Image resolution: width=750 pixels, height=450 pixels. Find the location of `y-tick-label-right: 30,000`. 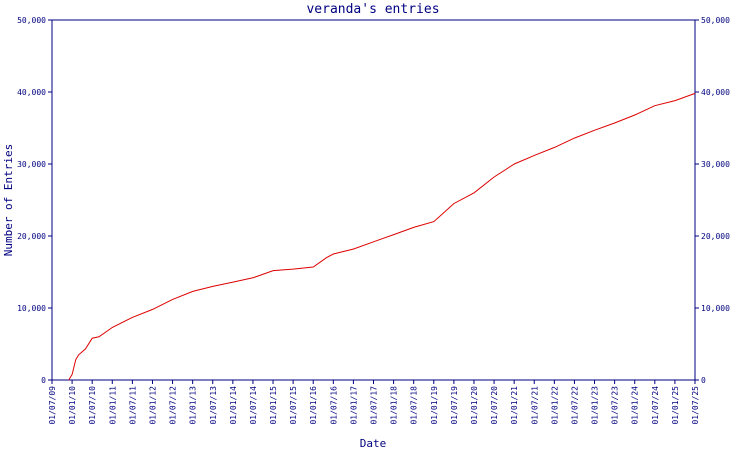

y-tick-label-right: 30,000 is located at coordinates (715, 164).